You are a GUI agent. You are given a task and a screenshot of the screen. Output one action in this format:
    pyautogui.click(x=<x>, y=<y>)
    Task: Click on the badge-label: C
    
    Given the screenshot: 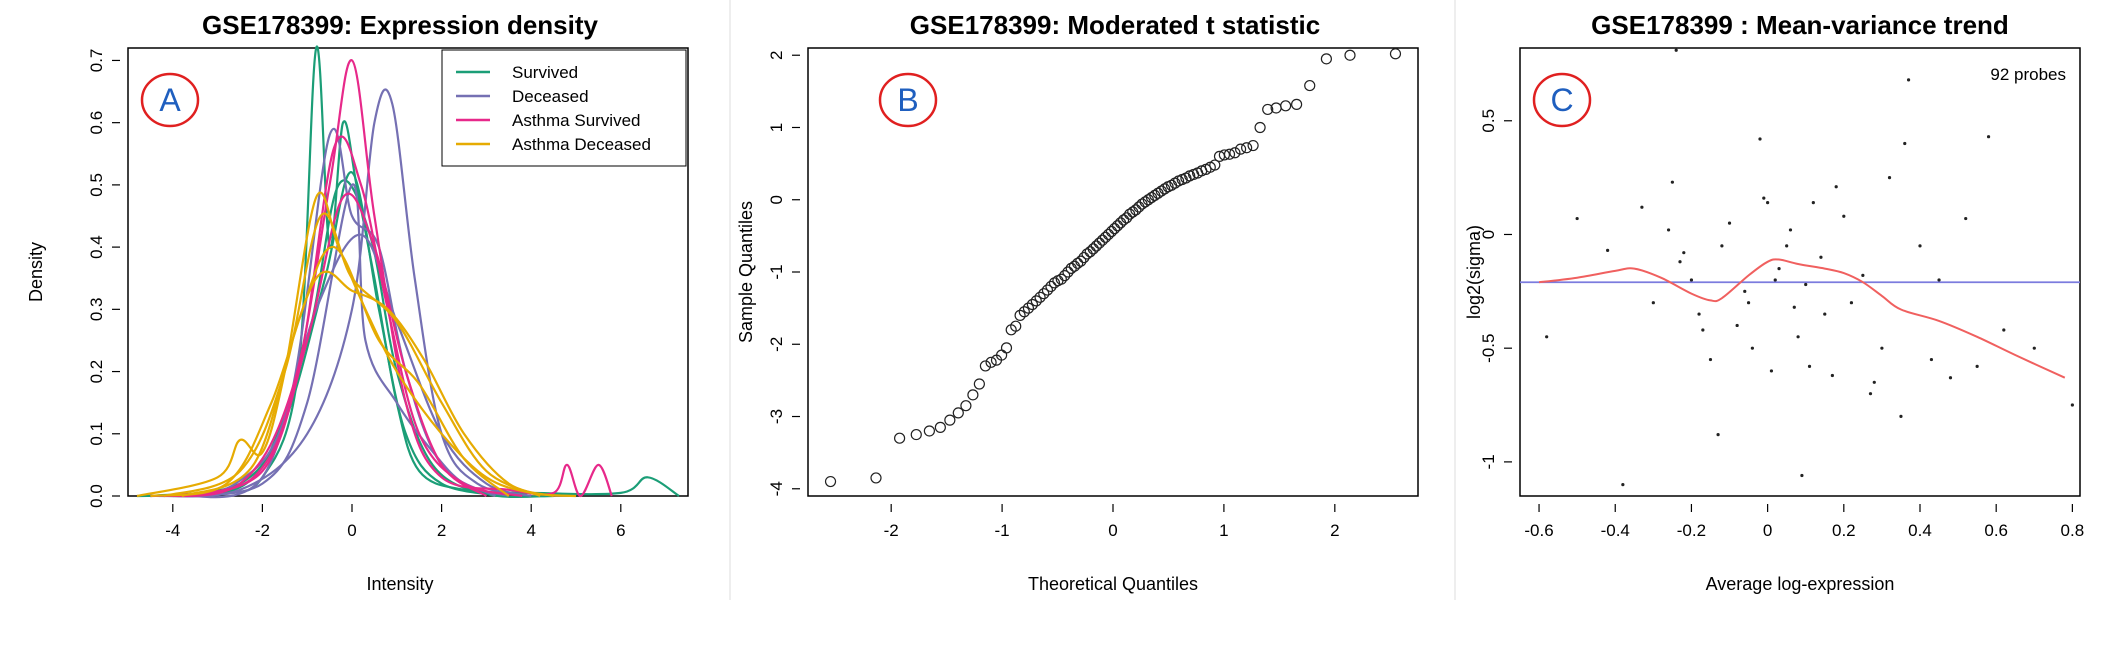 What is the action you would take?
    pyautogui.click(x=1561, y=100)
    